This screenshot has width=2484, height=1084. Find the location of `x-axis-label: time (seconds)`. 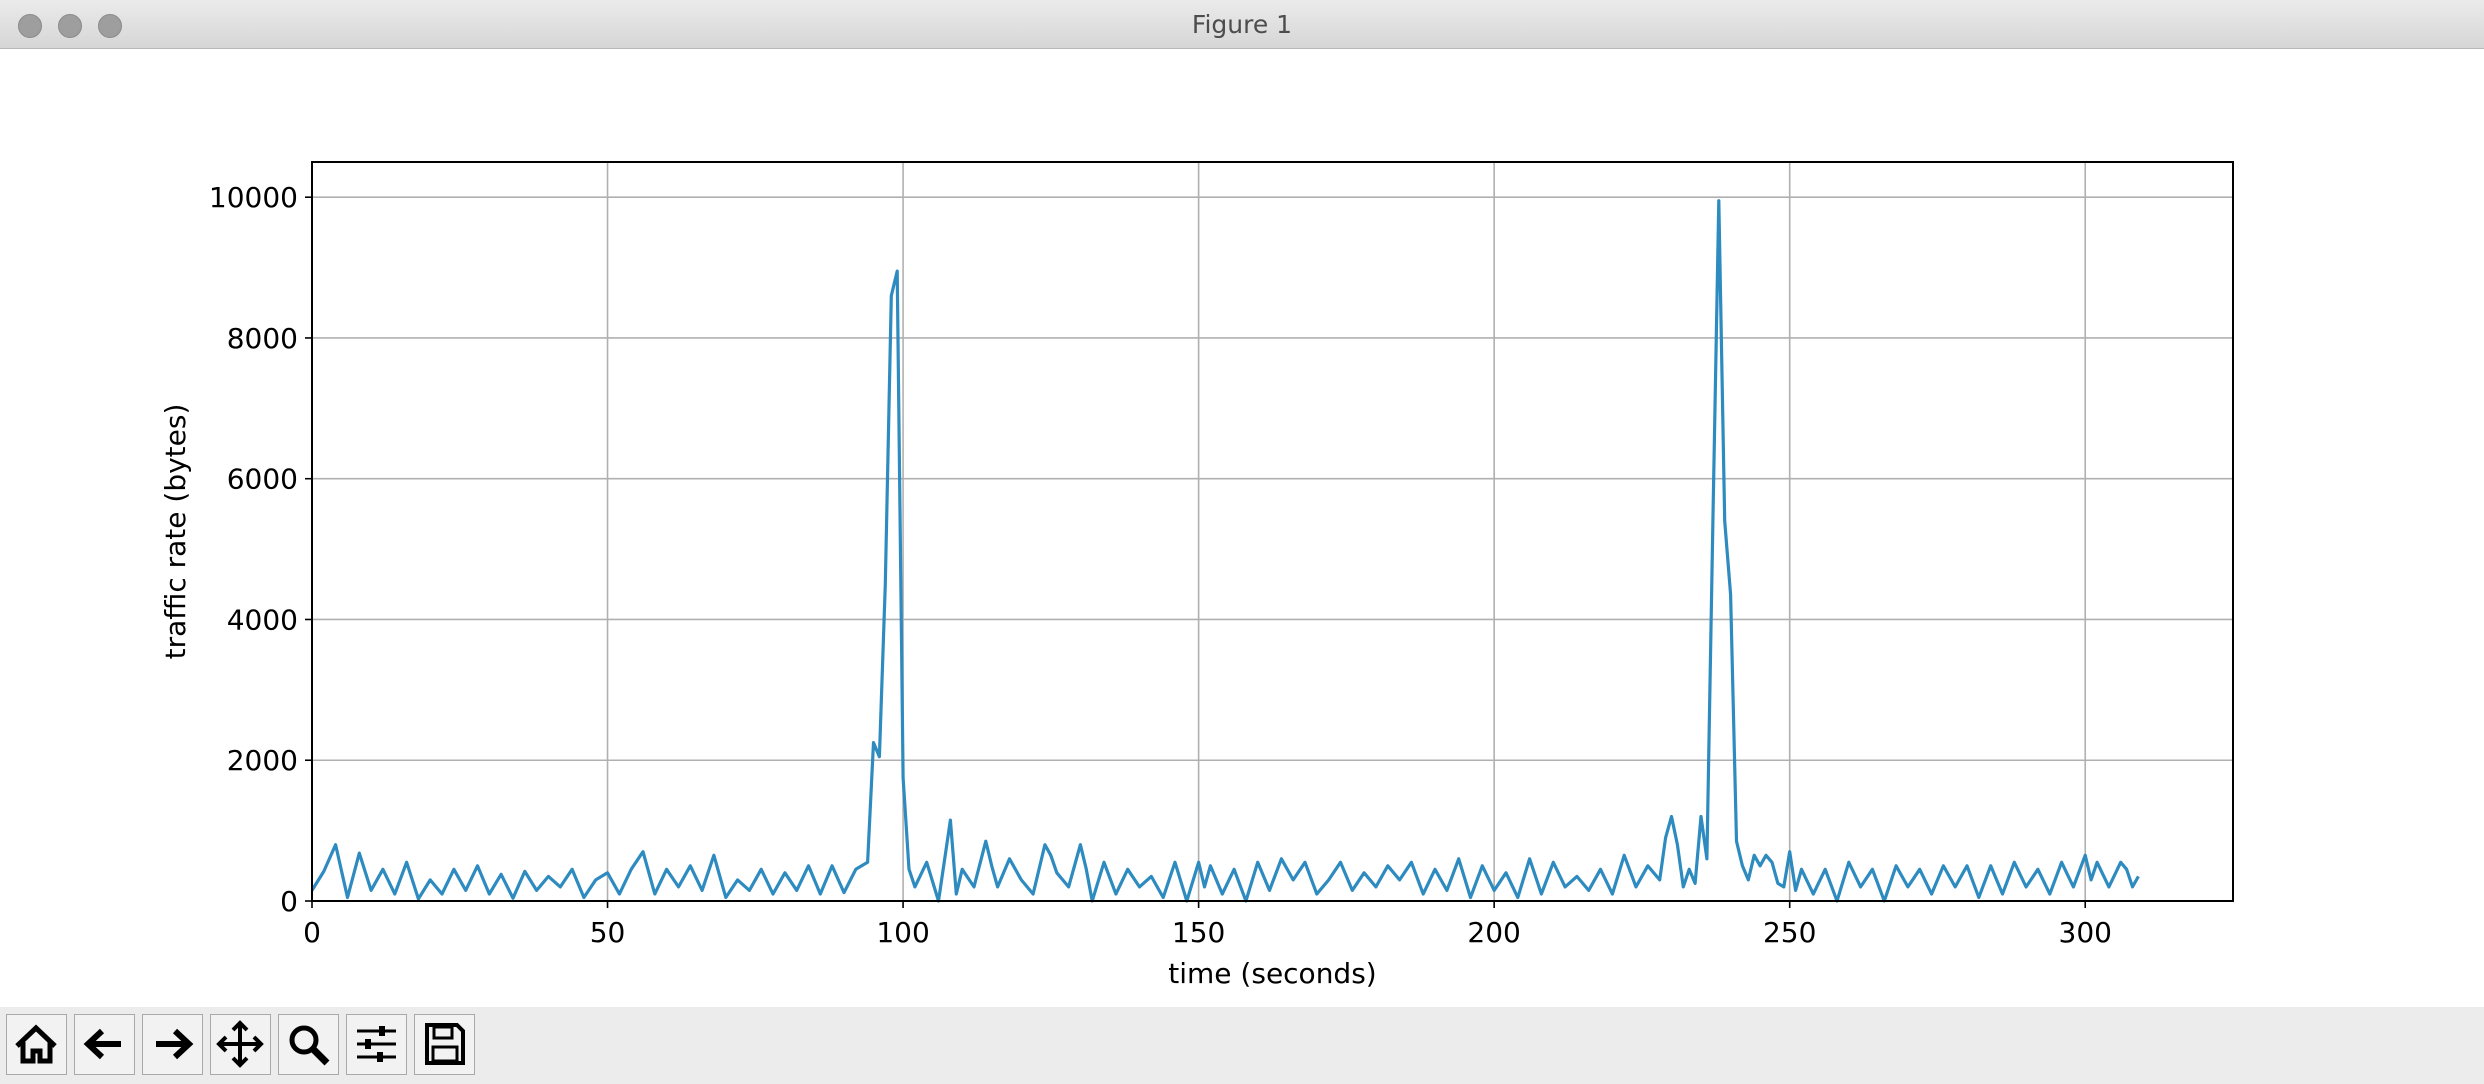

x-axis-label: time (seconds) is located at coordinates (1272, 973).